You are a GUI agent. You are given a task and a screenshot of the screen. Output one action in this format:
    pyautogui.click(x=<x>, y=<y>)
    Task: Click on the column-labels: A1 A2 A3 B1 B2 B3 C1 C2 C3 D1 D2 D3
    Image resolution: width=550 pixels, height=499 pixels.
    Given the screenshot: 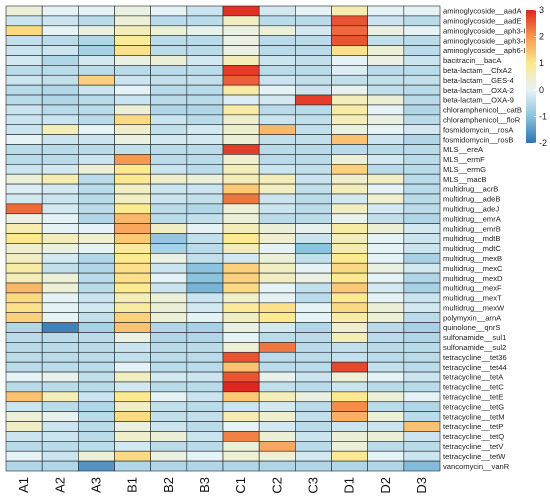 What is the action you would take?
    pyautogui.click(x=222, y=485)
    